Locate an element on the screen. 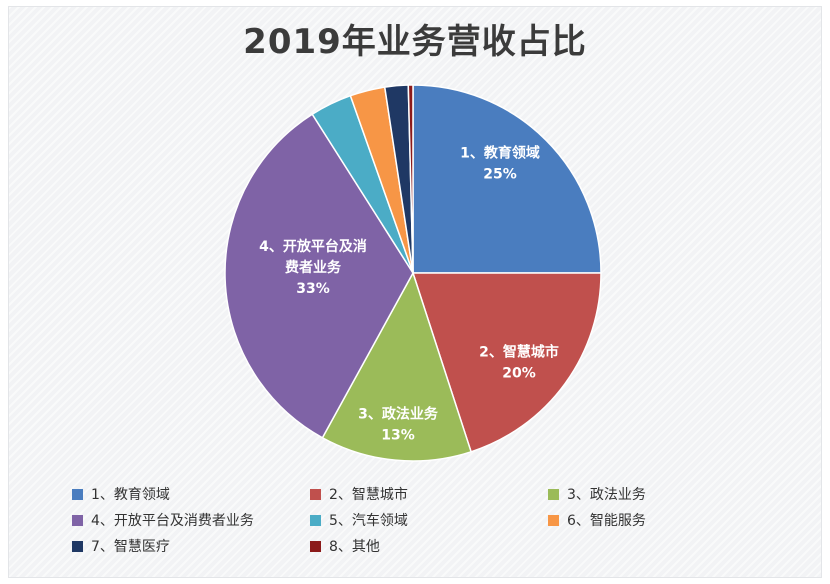  slice-label-2-line-2: 20% is located at coordinates (519, 374).